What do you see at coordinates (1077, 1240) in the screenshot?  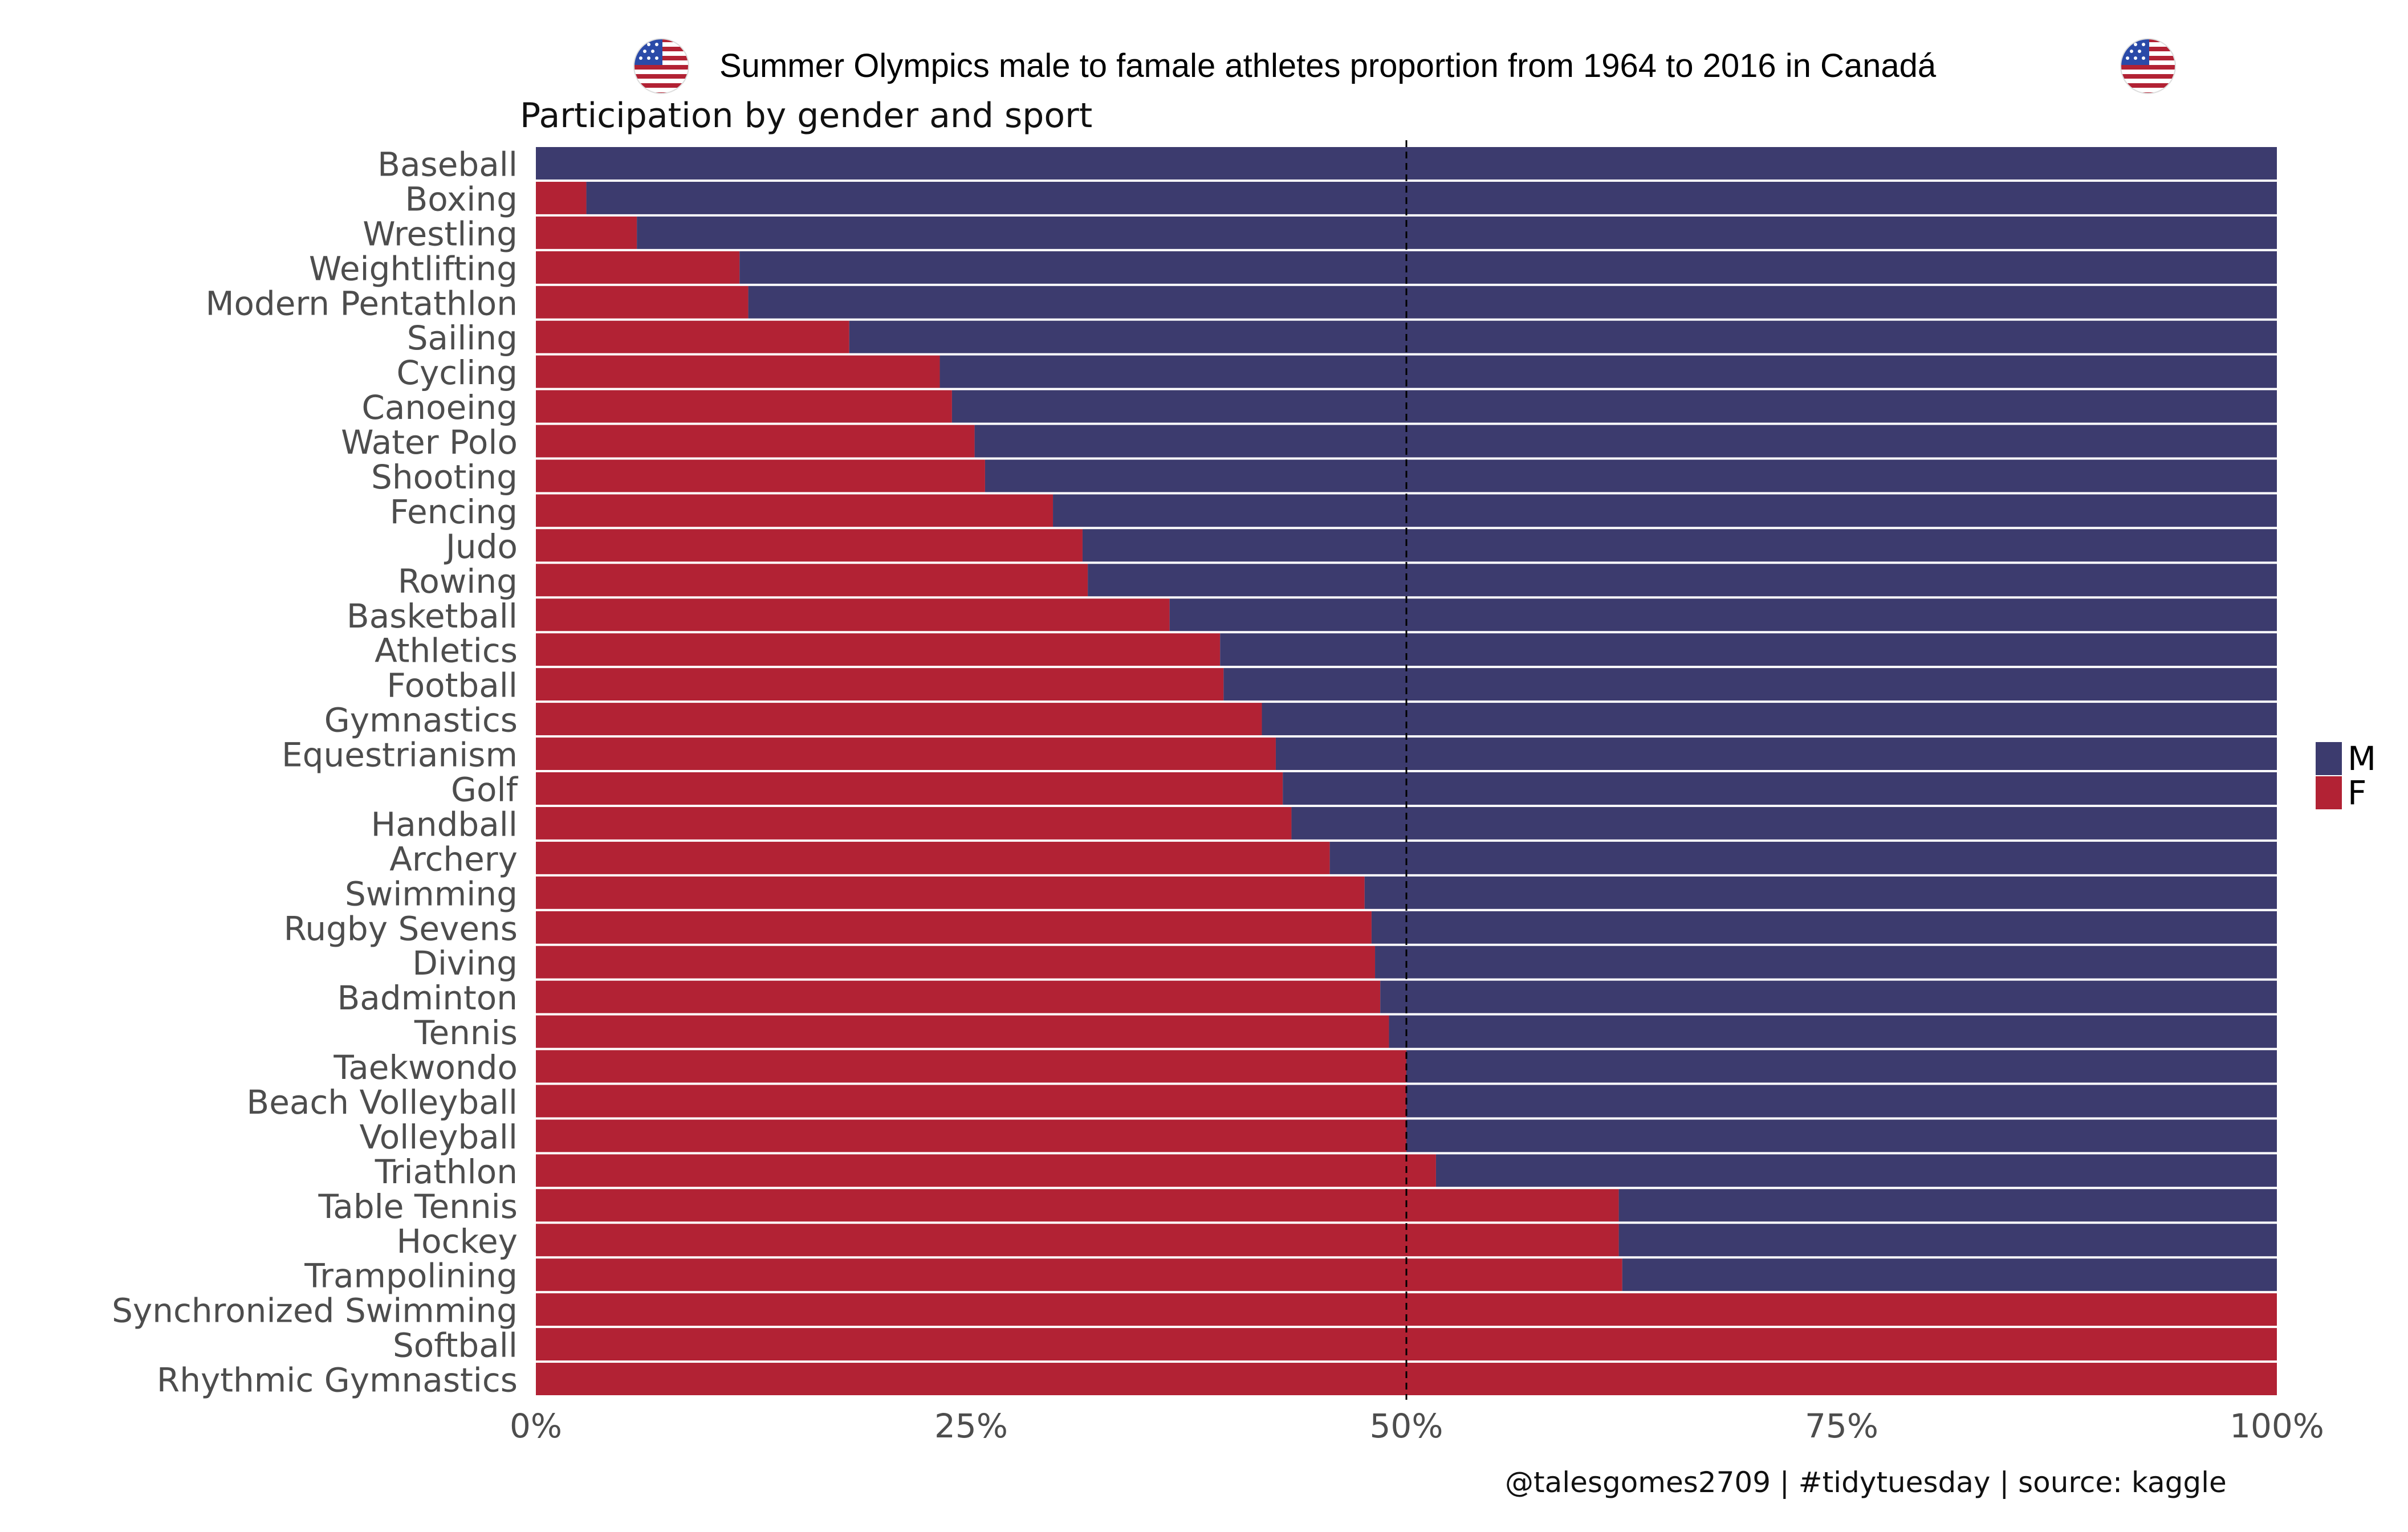 I see `bar-f-hockey` at bounding box center [1077, 1240].